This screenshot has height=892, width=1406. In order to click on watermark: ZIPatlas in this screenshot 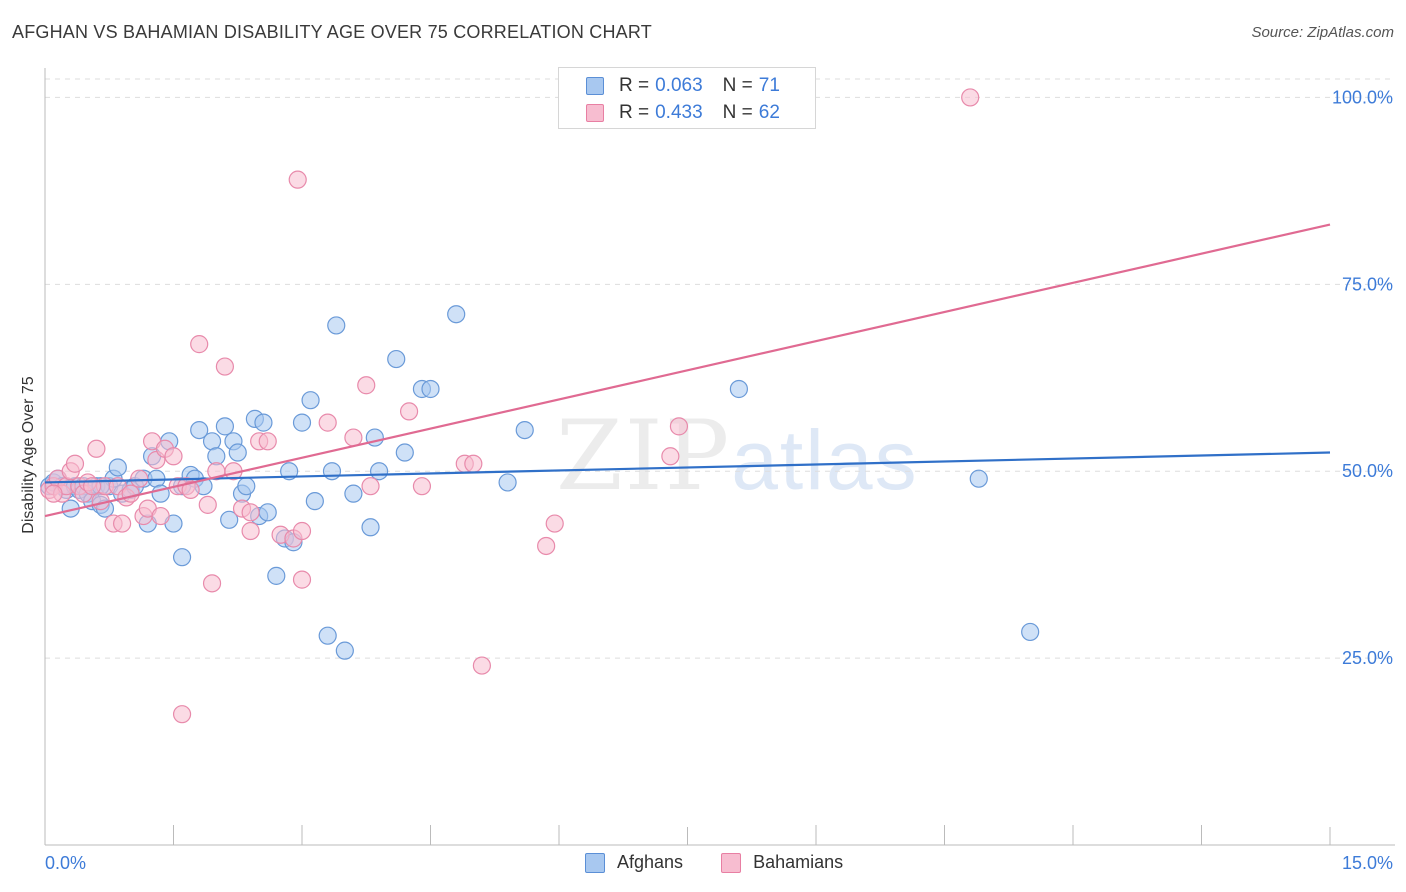, I will do `click(737, 456)`.